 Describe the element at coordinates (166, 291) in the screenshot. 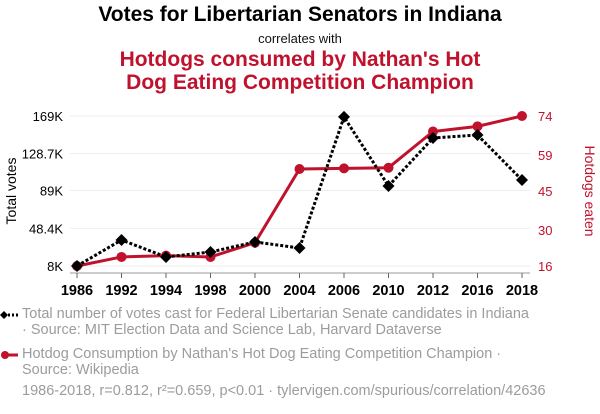

I see `x-tick-label: 1994` at that location.